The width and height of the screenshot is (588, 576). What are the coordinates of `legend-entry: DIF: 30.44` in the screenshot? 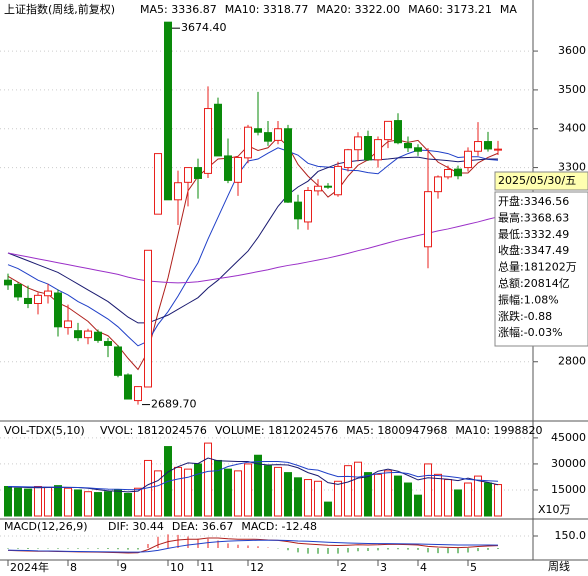 It's located at (136, 526).